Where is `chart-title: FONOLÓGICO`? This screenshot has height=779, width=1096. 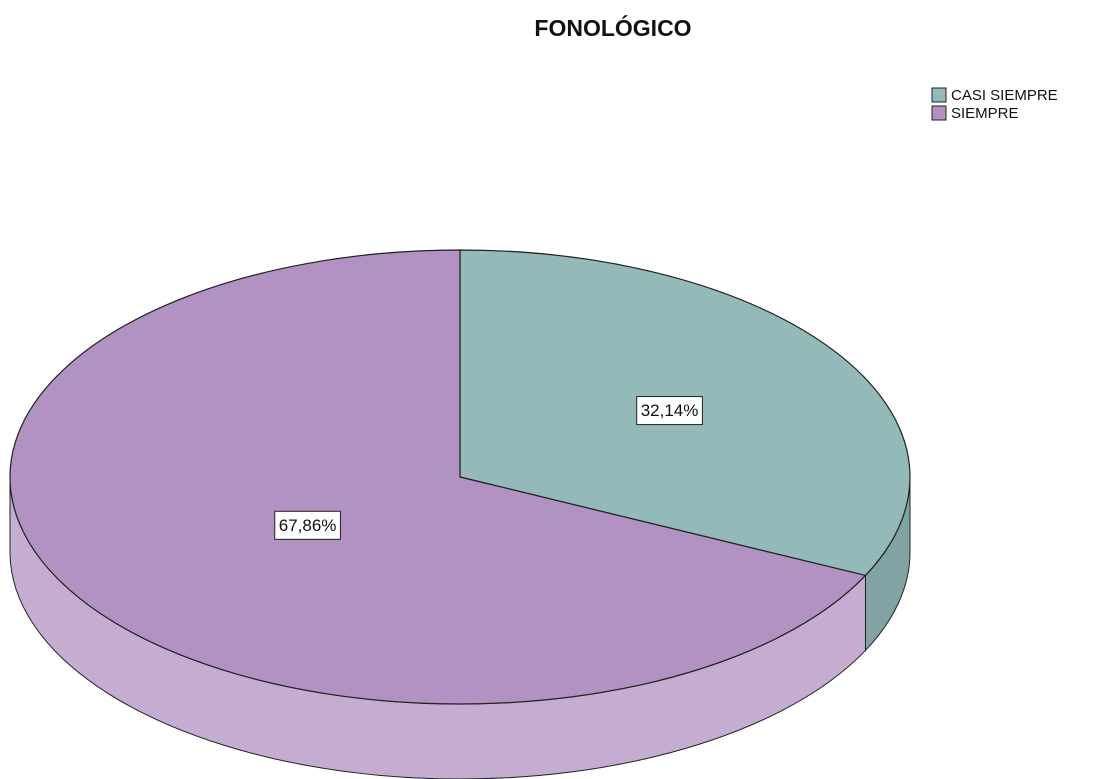
chart-title: FONOLÓGICO is located at coordinates (612, 27).